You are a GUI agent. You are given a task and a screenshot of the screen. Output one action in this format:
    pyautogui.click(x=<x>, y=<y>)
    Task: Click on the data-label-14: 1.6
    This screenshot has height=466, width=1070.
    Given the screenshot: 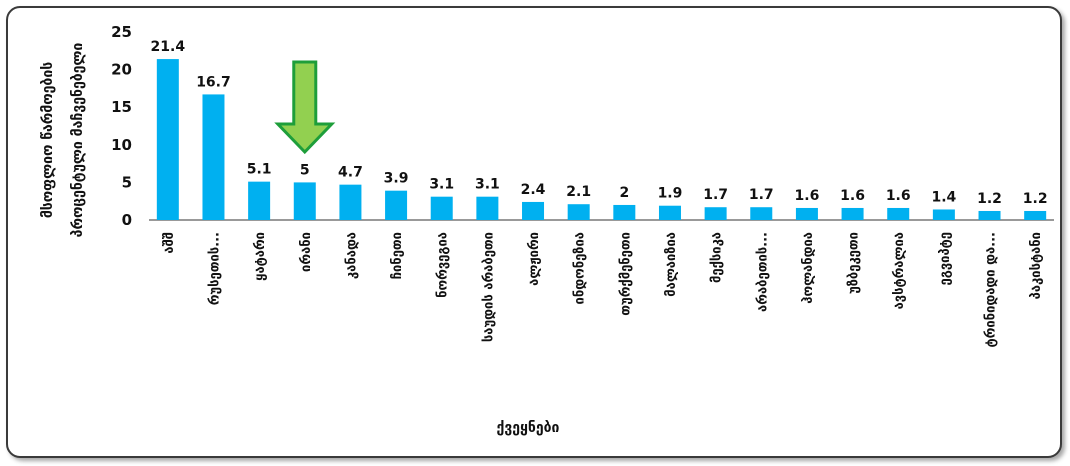 What is the action you would take?
    pyautogui.click(x=807, y=196)
    